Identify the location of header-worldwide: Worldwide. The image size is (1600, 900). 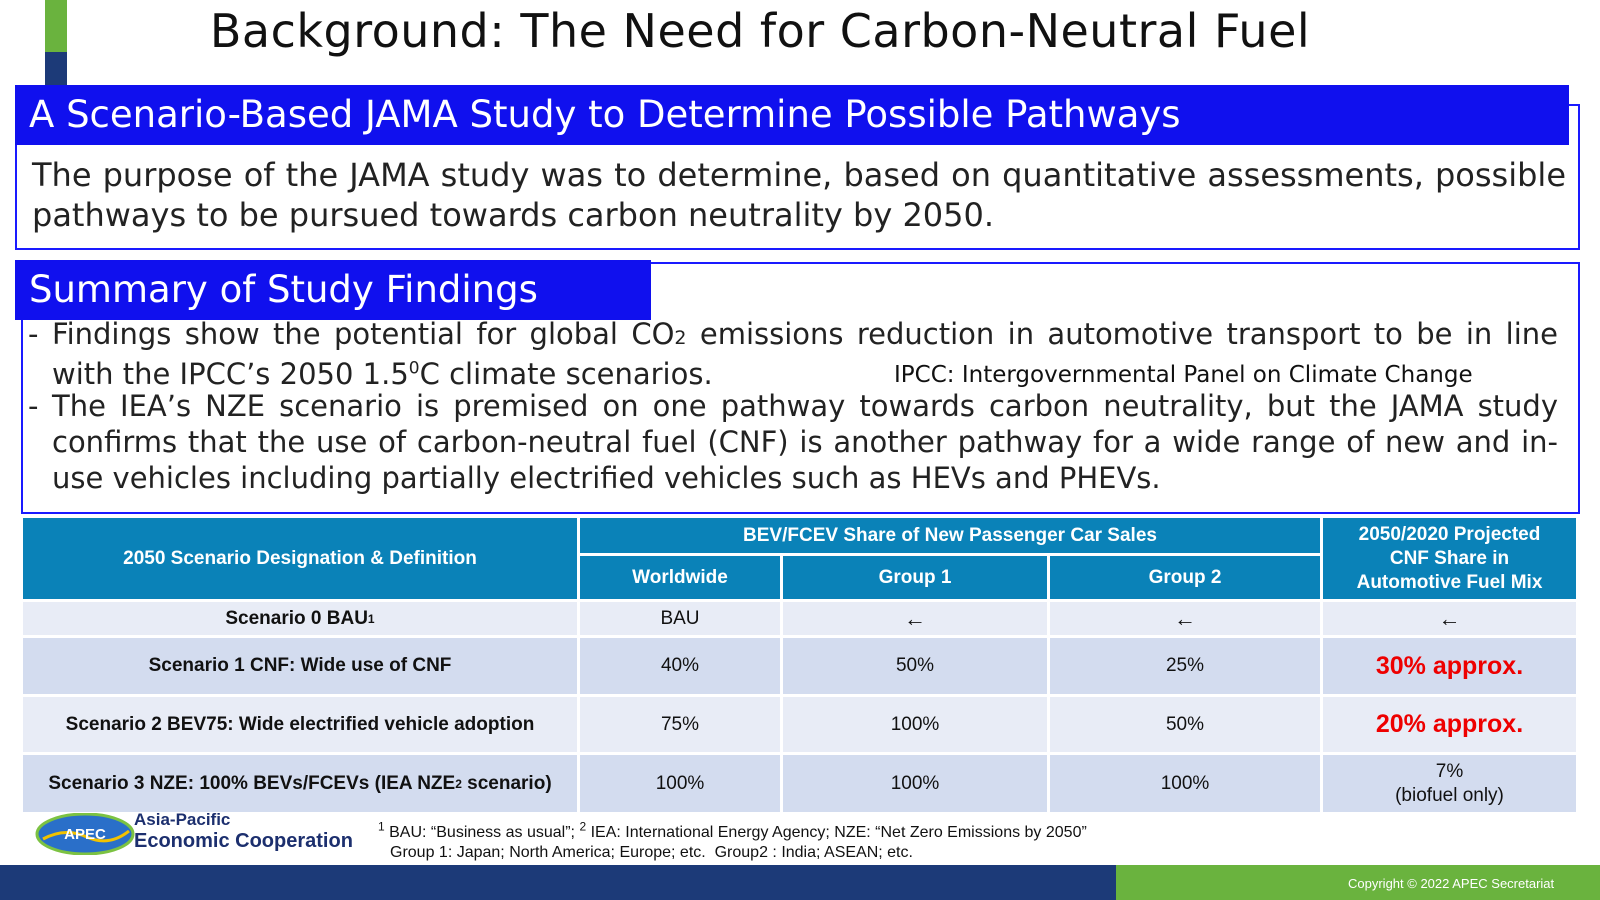
(680, 577).